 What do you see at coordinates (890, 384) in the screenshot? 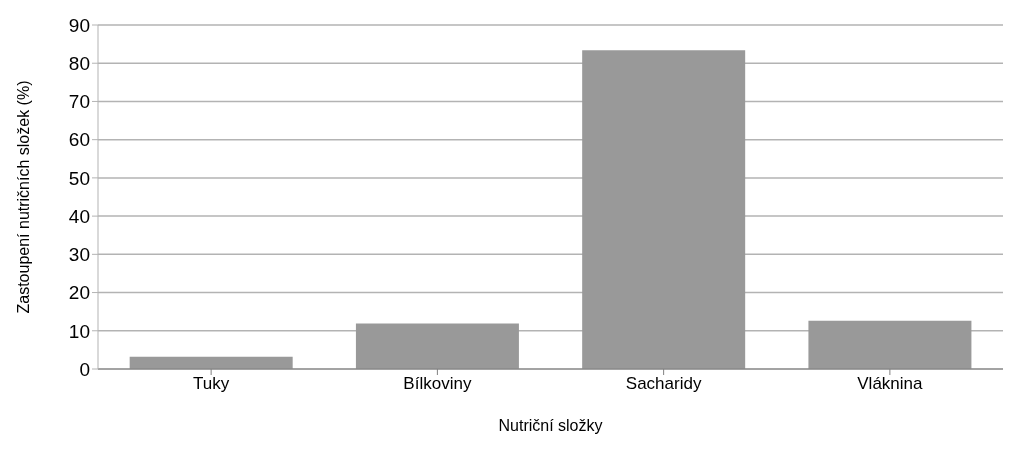
I see `x-tick-label: Vláknina` at bounding box center [890, 384].